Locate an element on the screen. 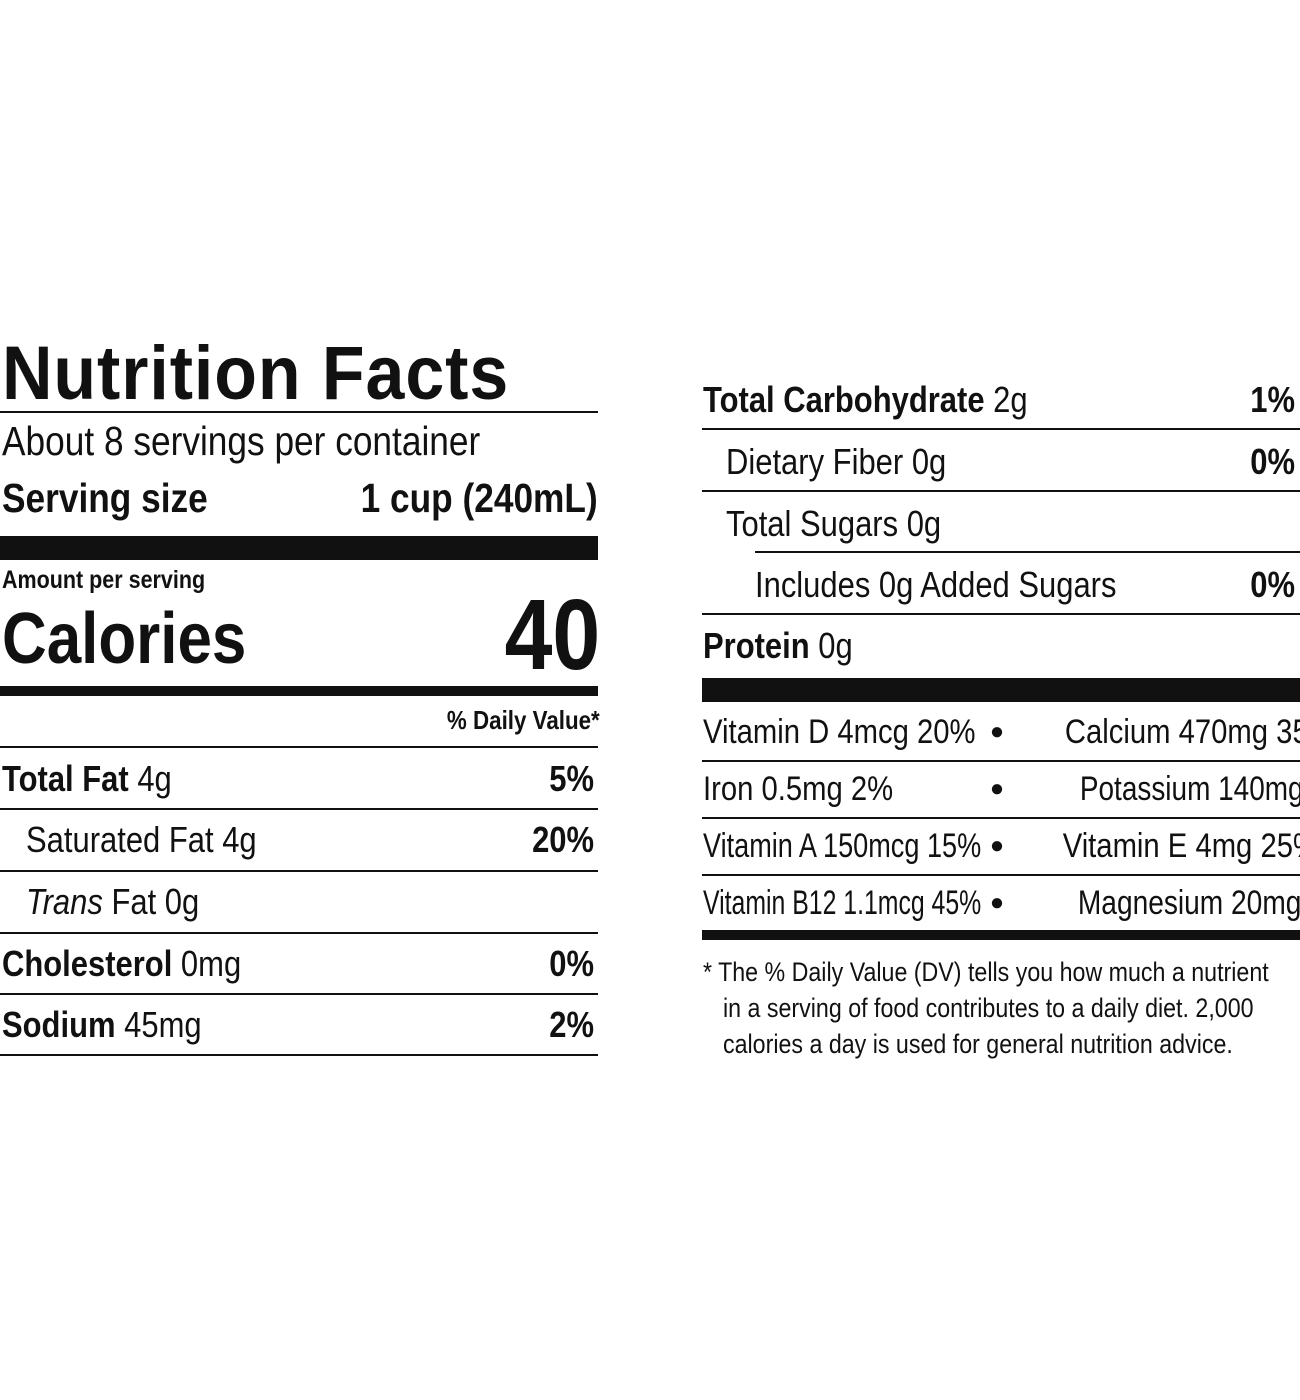 This screenshot has height=1400, width=1300. micronutrient-right: Vitamin E 4mg 25% is located at coordinates (1181, 846).